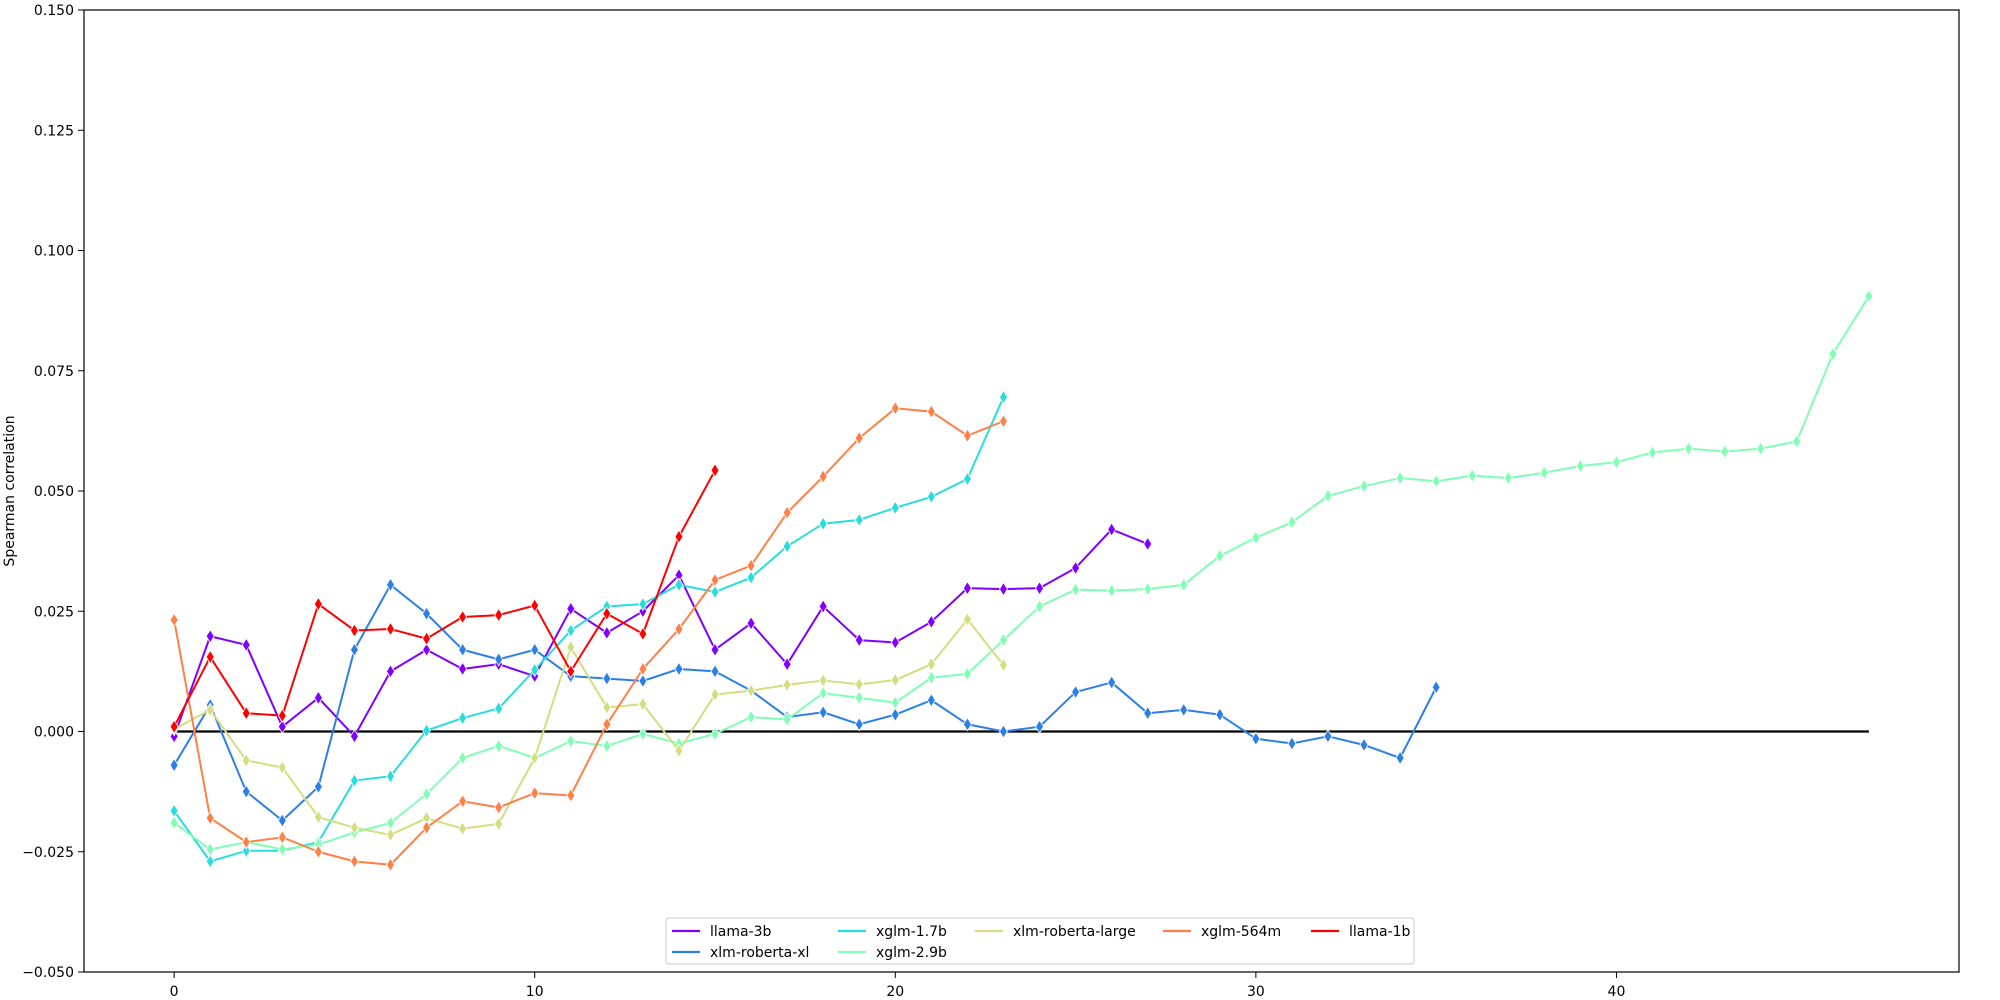 The image size is (2000, 1000). Describe the element at coordinates (1256, 992) in the screenshot. I see `x-tick-label: 30` at that location.